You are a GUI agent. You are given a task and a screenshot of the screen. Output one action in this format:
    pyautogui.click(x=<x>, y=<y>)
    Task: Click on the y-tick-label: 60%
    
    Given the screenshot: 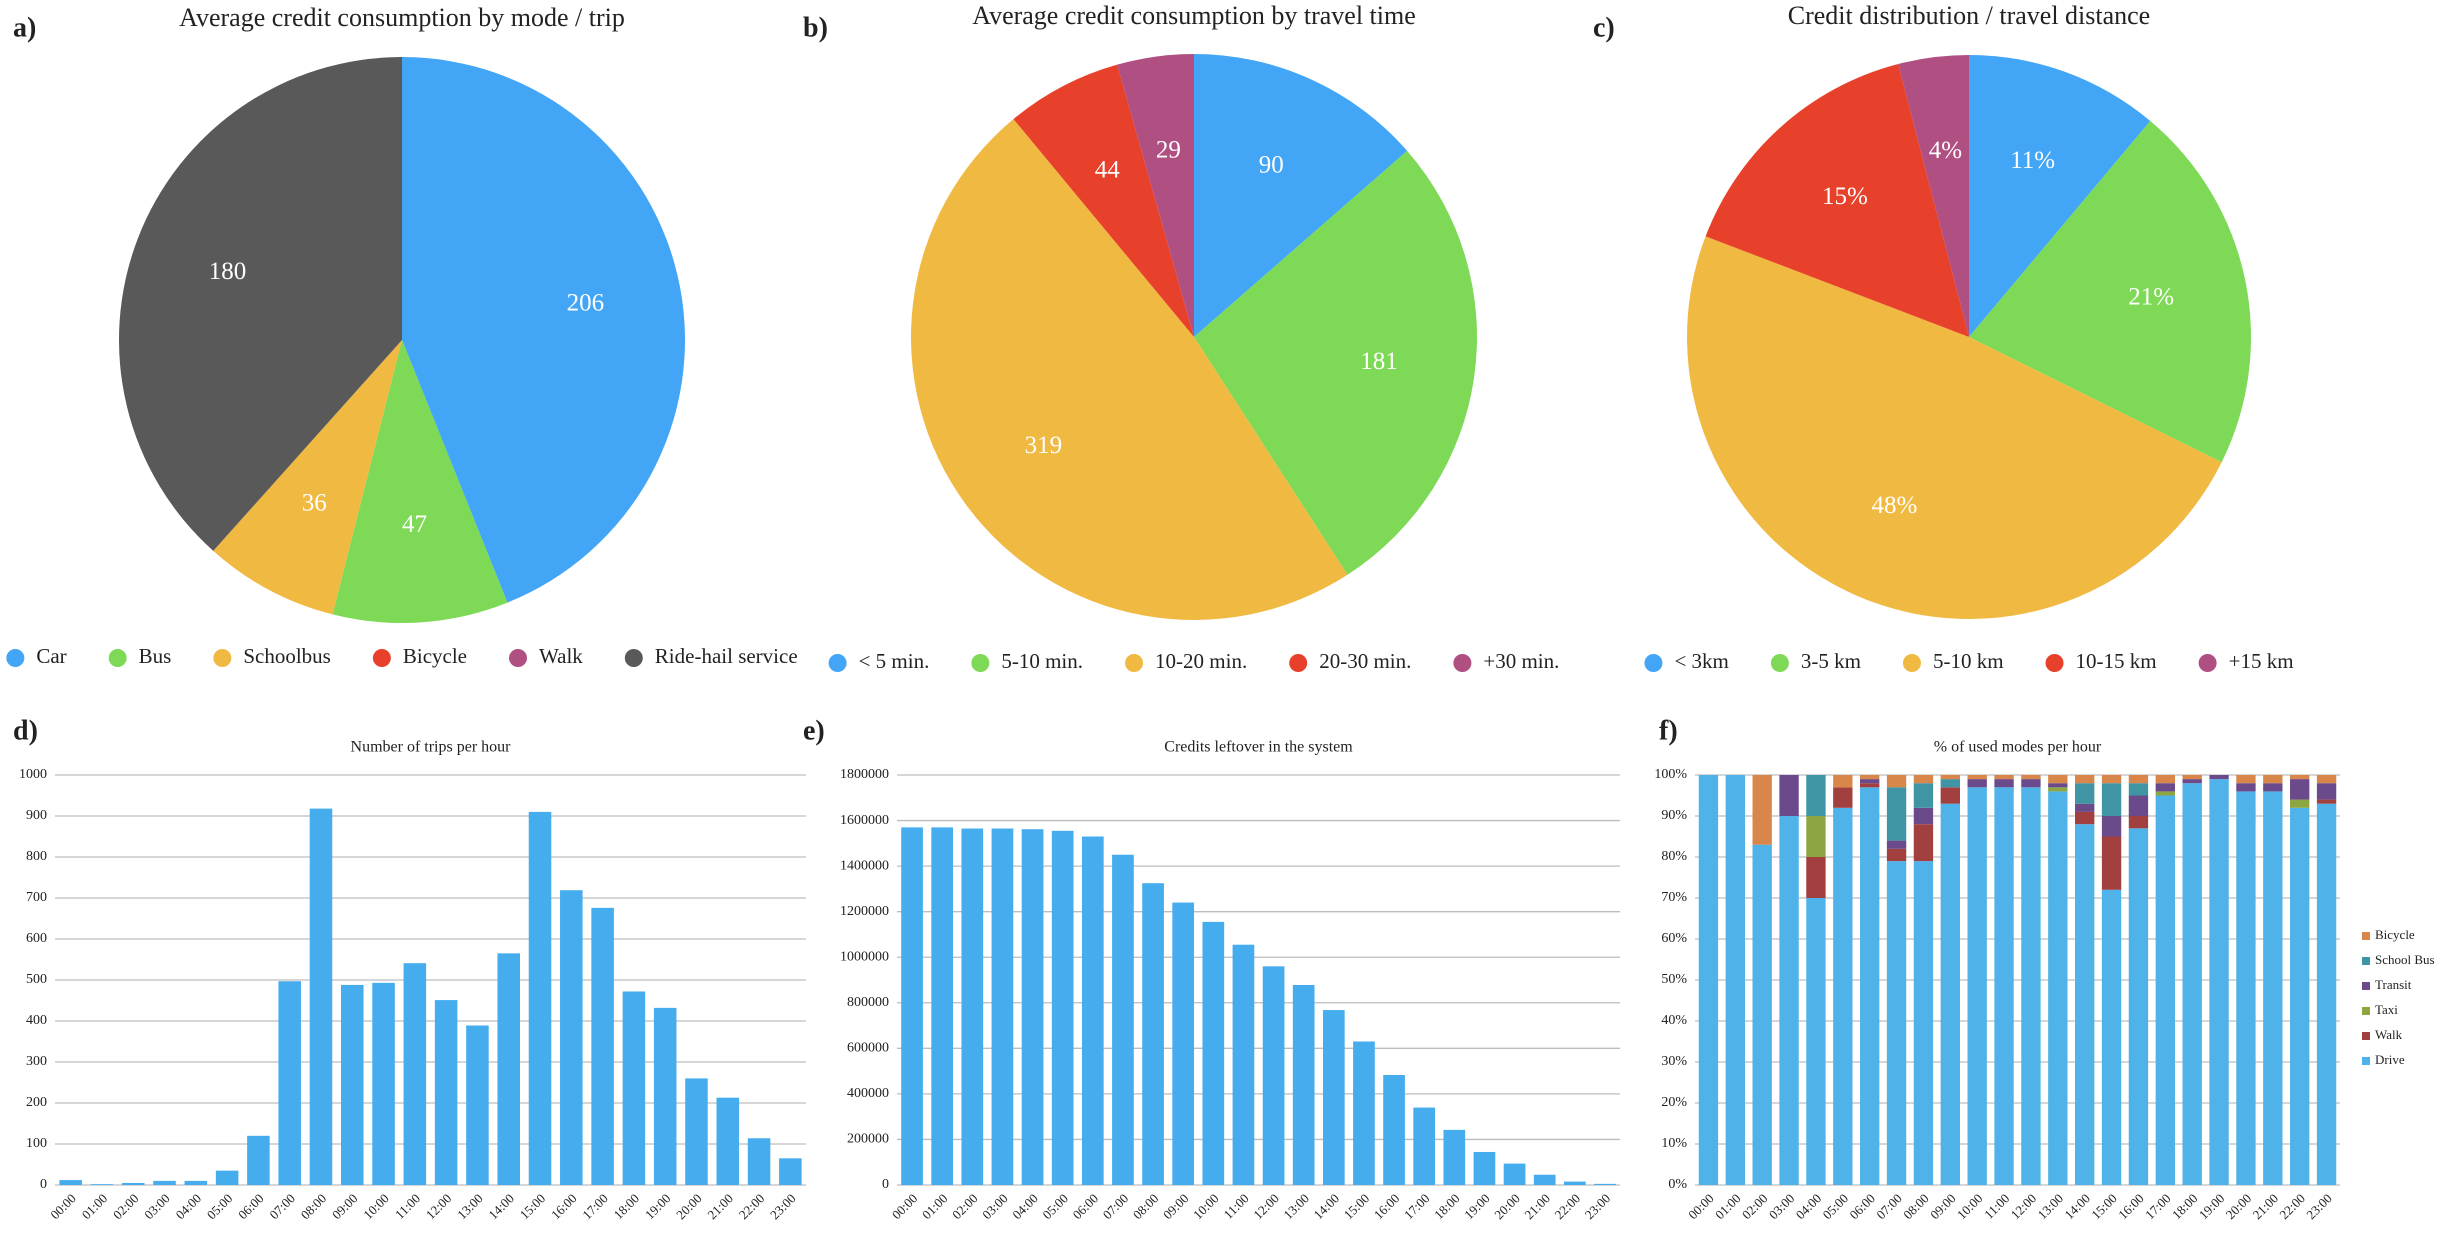 What is the action you would take?
    pyautogui.click(x=1674, y=938)
    